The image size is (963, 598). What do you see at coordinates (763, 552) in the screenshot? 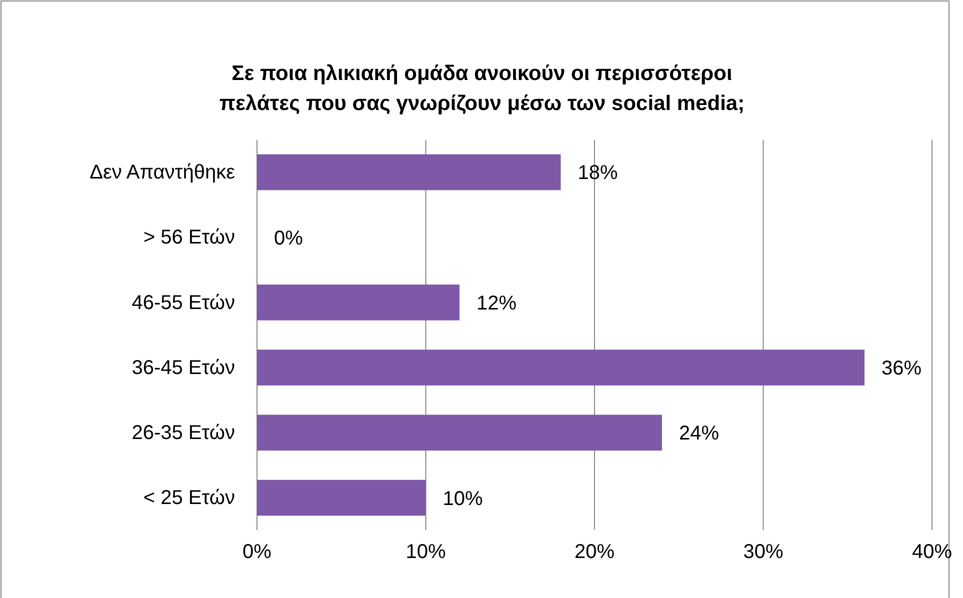
I see `x-tick-label: 30%` at bounding box center [763, 552].